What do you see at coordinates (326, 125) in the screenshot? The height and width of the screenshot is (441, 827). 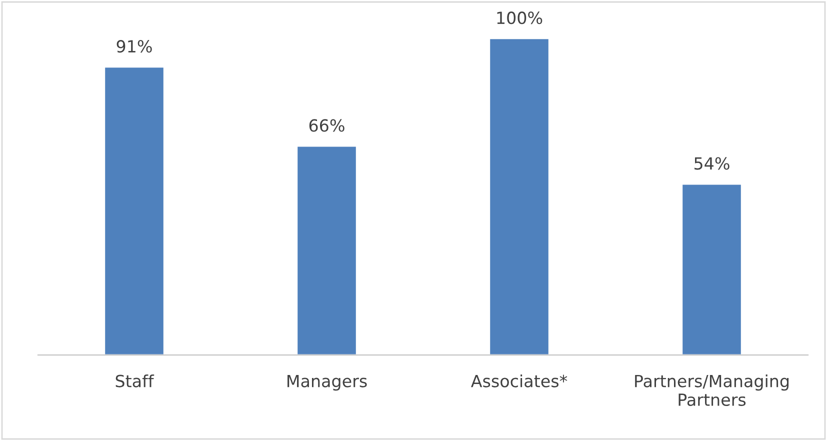 I see `data-label: 66%` at bounding box center [326, 125].